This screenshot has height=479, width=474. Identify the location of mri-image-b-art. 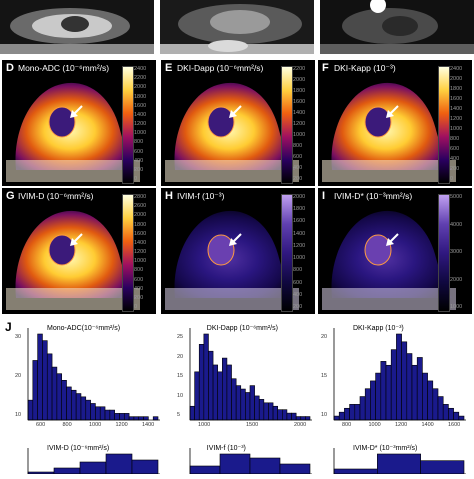
(237, 27).